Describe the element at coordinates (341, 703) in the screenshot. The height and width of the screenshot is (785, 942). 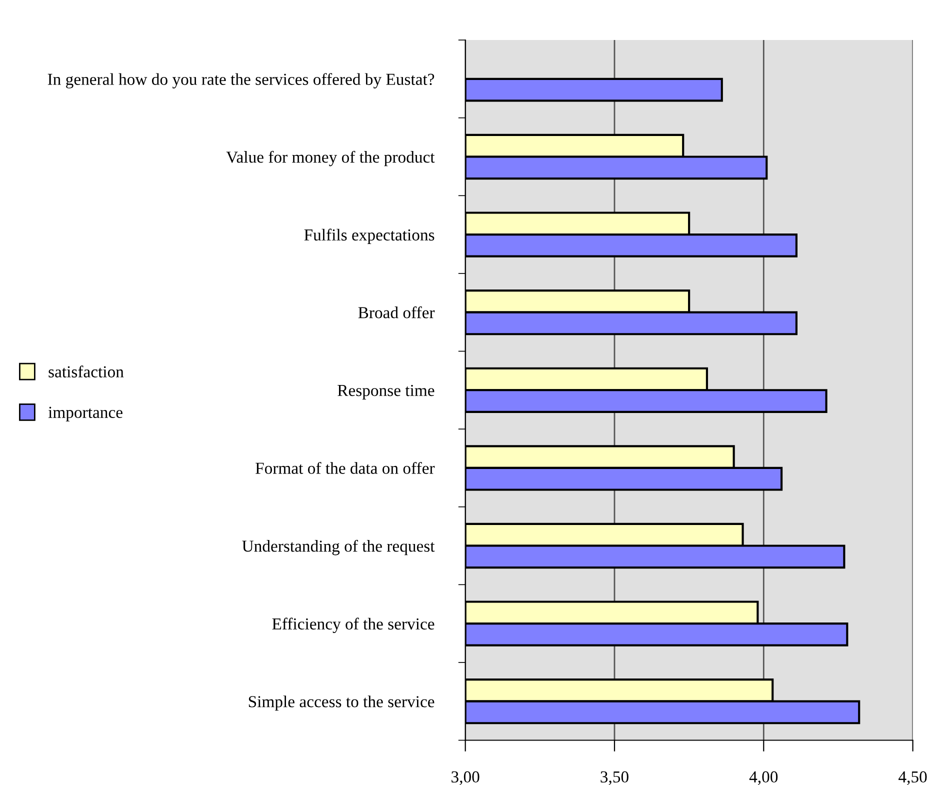
I see `y-tick-label: Simple access to the service` at that location.